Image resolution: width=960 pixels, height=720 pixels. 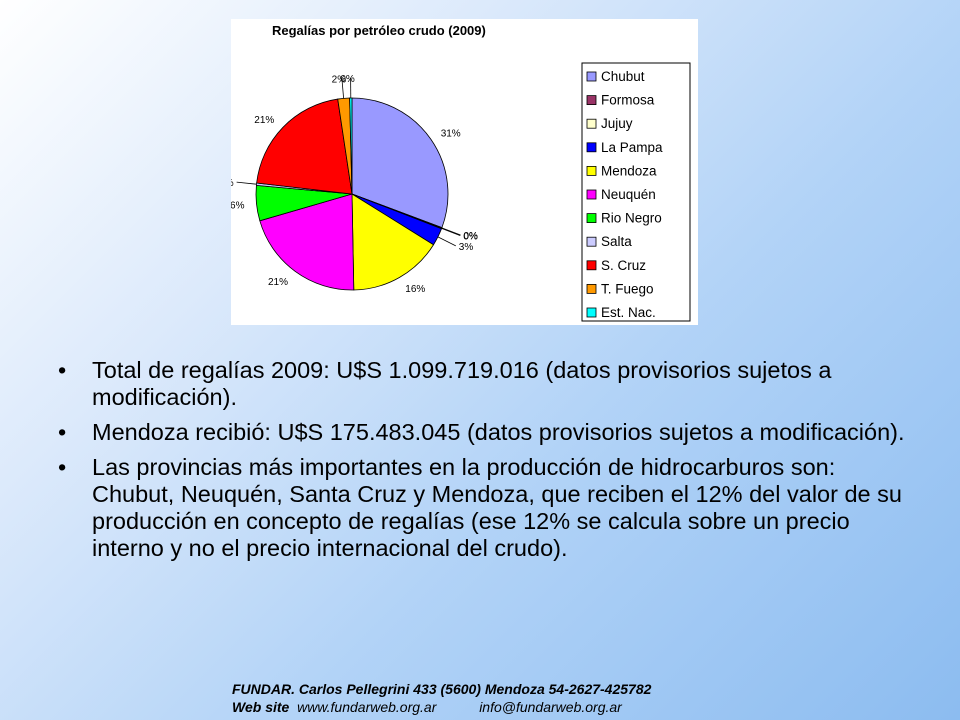 I want to click on pie-slice-chubut, so click(x=400, y=163).